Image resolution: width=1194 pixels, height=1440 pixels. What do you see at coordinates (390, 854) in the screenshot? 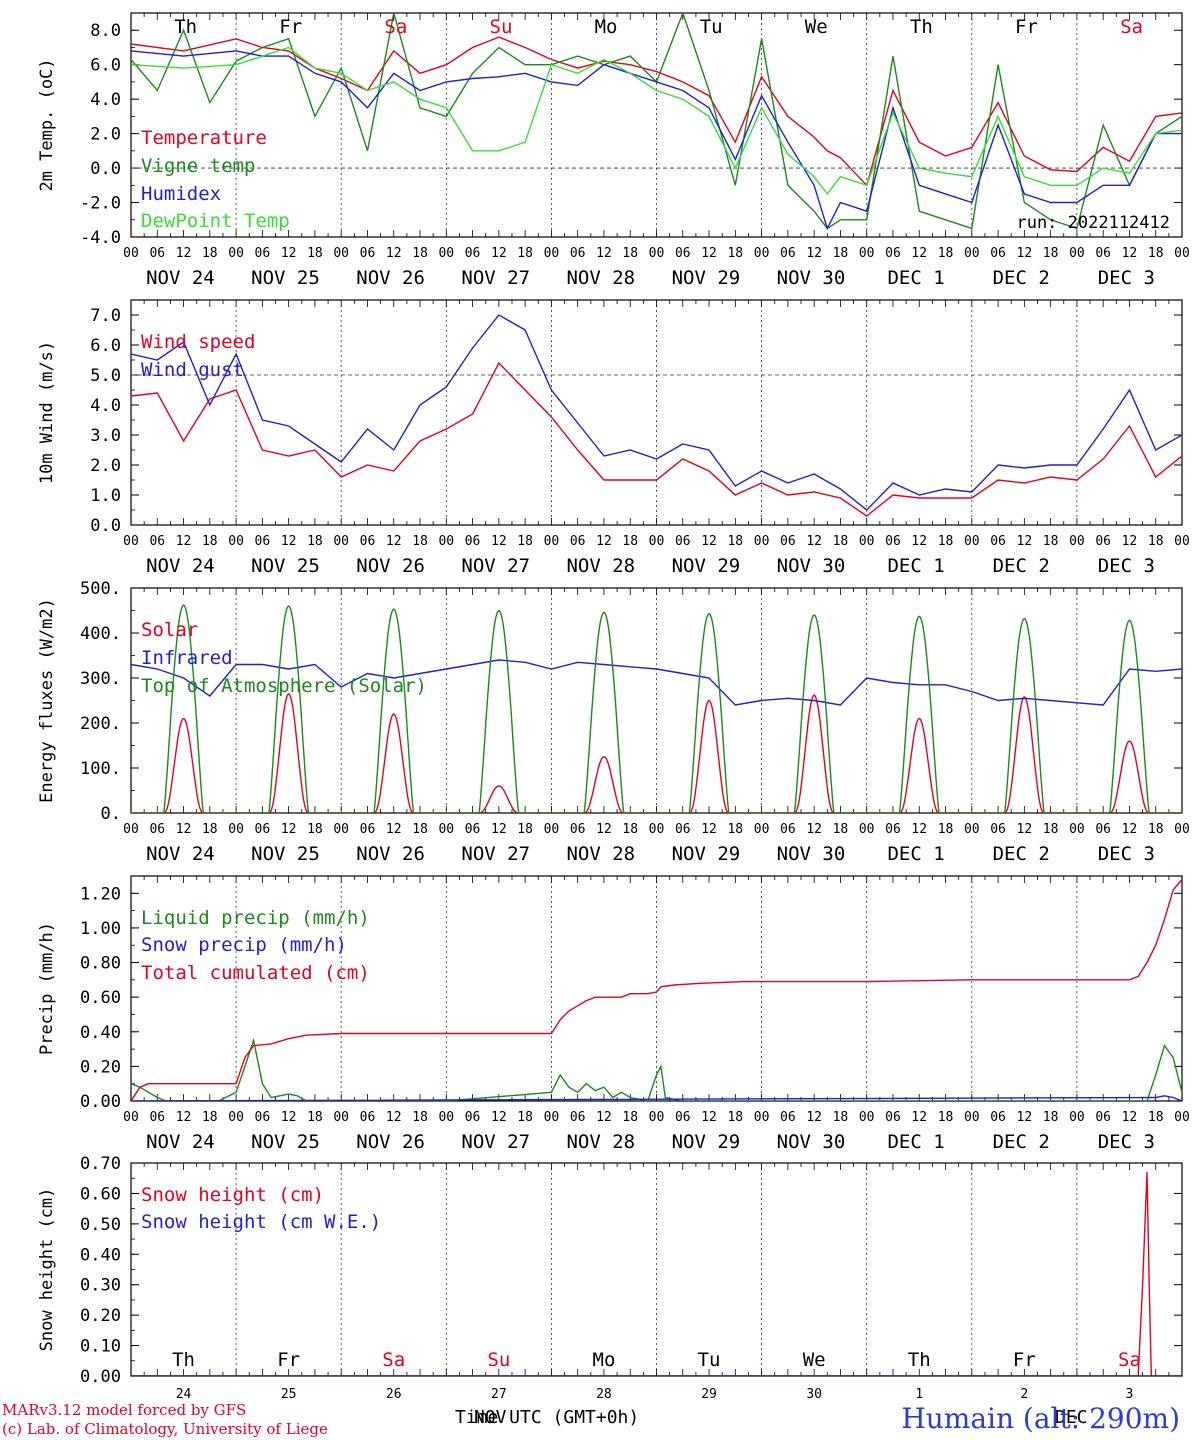
I see `date-label: NOV 26` at bounding box center [390, 854].